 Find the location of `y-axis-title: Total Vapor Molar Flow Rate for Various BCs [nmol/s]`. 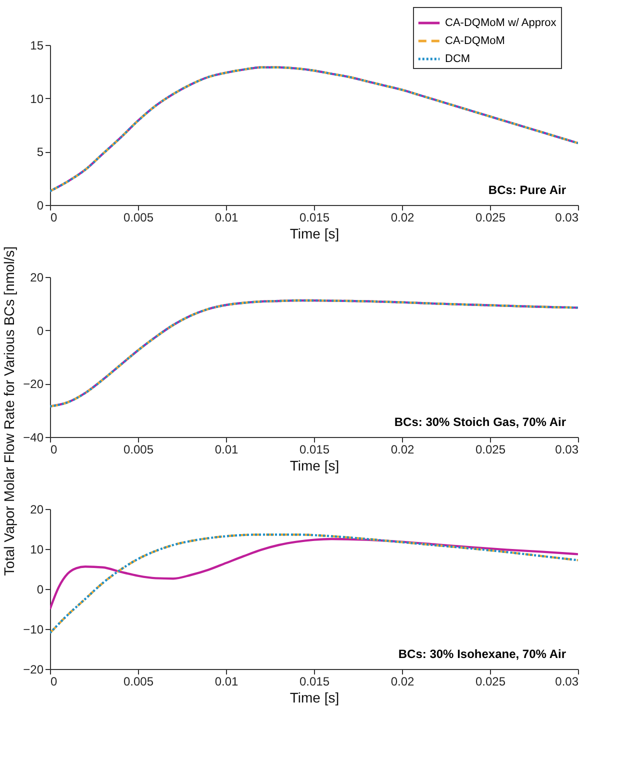

y-axis-title: Total Vapor Molar Flow Rate for Various BCs [nmol/s] is located at coordinates (9, 411).